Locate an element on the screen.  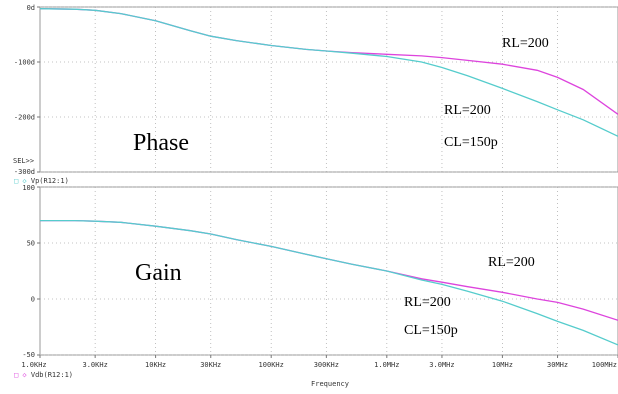
x-tick-label: 3.0MHz is located at coordinates (441, 365).